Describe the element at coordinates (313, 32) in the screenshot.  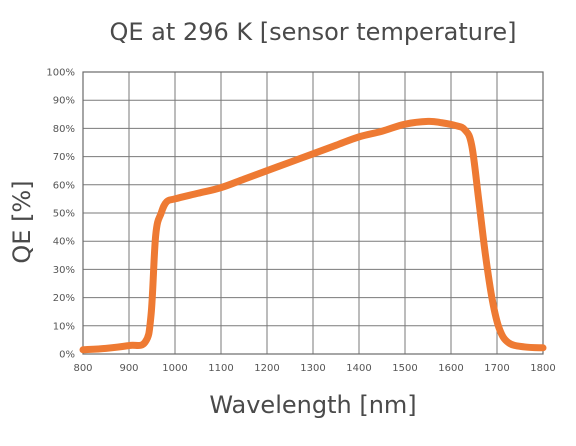
I see `chart-title: QE at 296 K [sensor temperature]` at that location.